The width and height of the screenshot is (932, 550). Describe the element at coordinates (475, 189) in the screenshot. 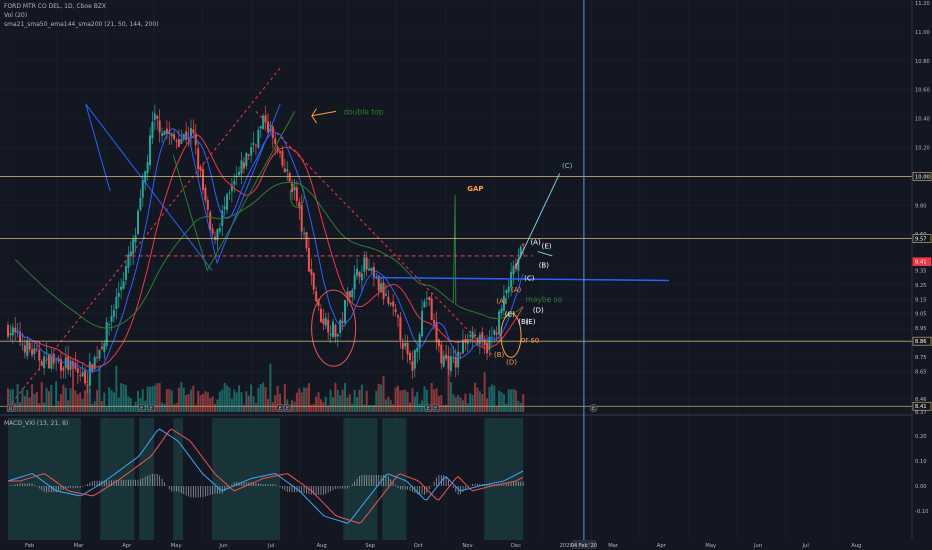

I see `annotation-label: GAP` at that location.